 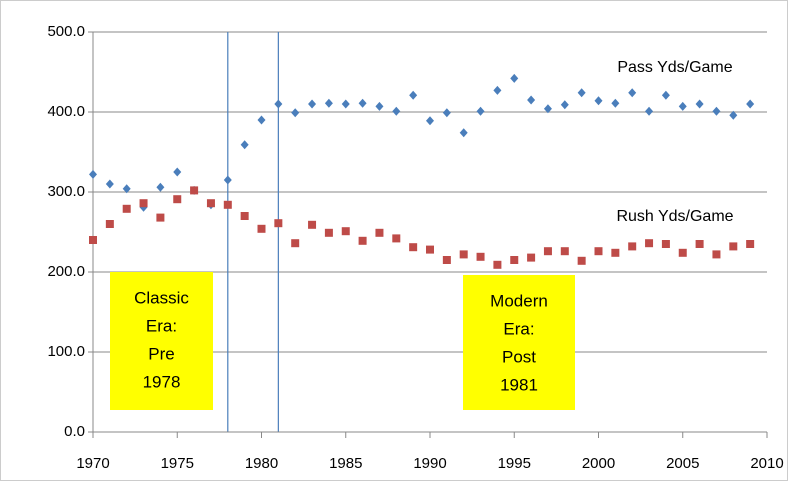 What do you see at coordinates (766, 463) in the screenshot?
I see `x-tick-label: 2010` at bounding box center [766, 463].